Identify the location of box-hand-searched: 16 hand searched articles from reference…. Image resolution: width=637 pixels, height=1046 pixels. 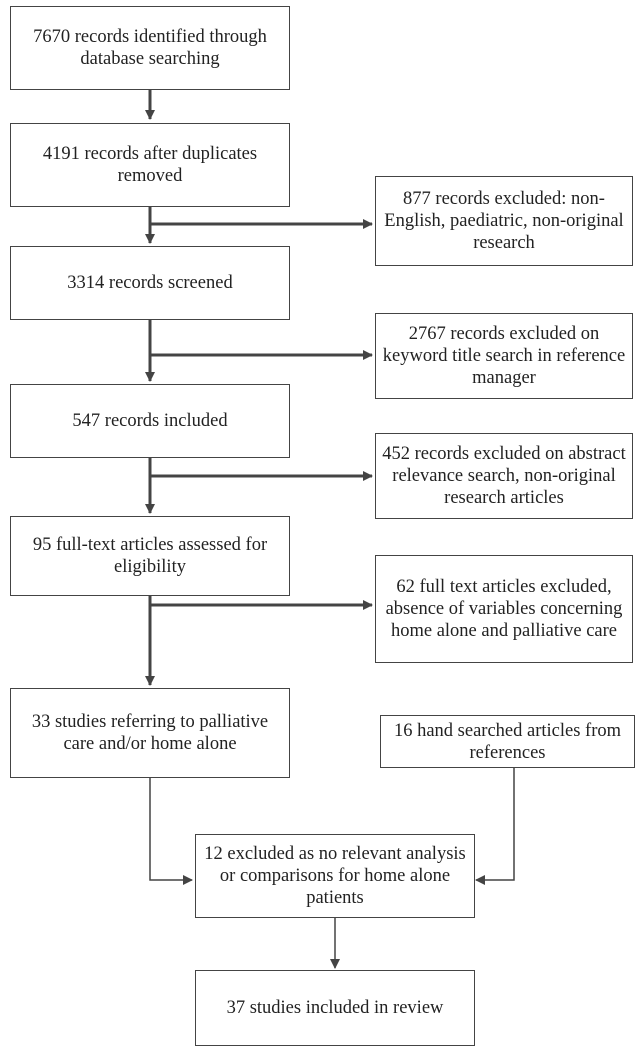
(507, 741).